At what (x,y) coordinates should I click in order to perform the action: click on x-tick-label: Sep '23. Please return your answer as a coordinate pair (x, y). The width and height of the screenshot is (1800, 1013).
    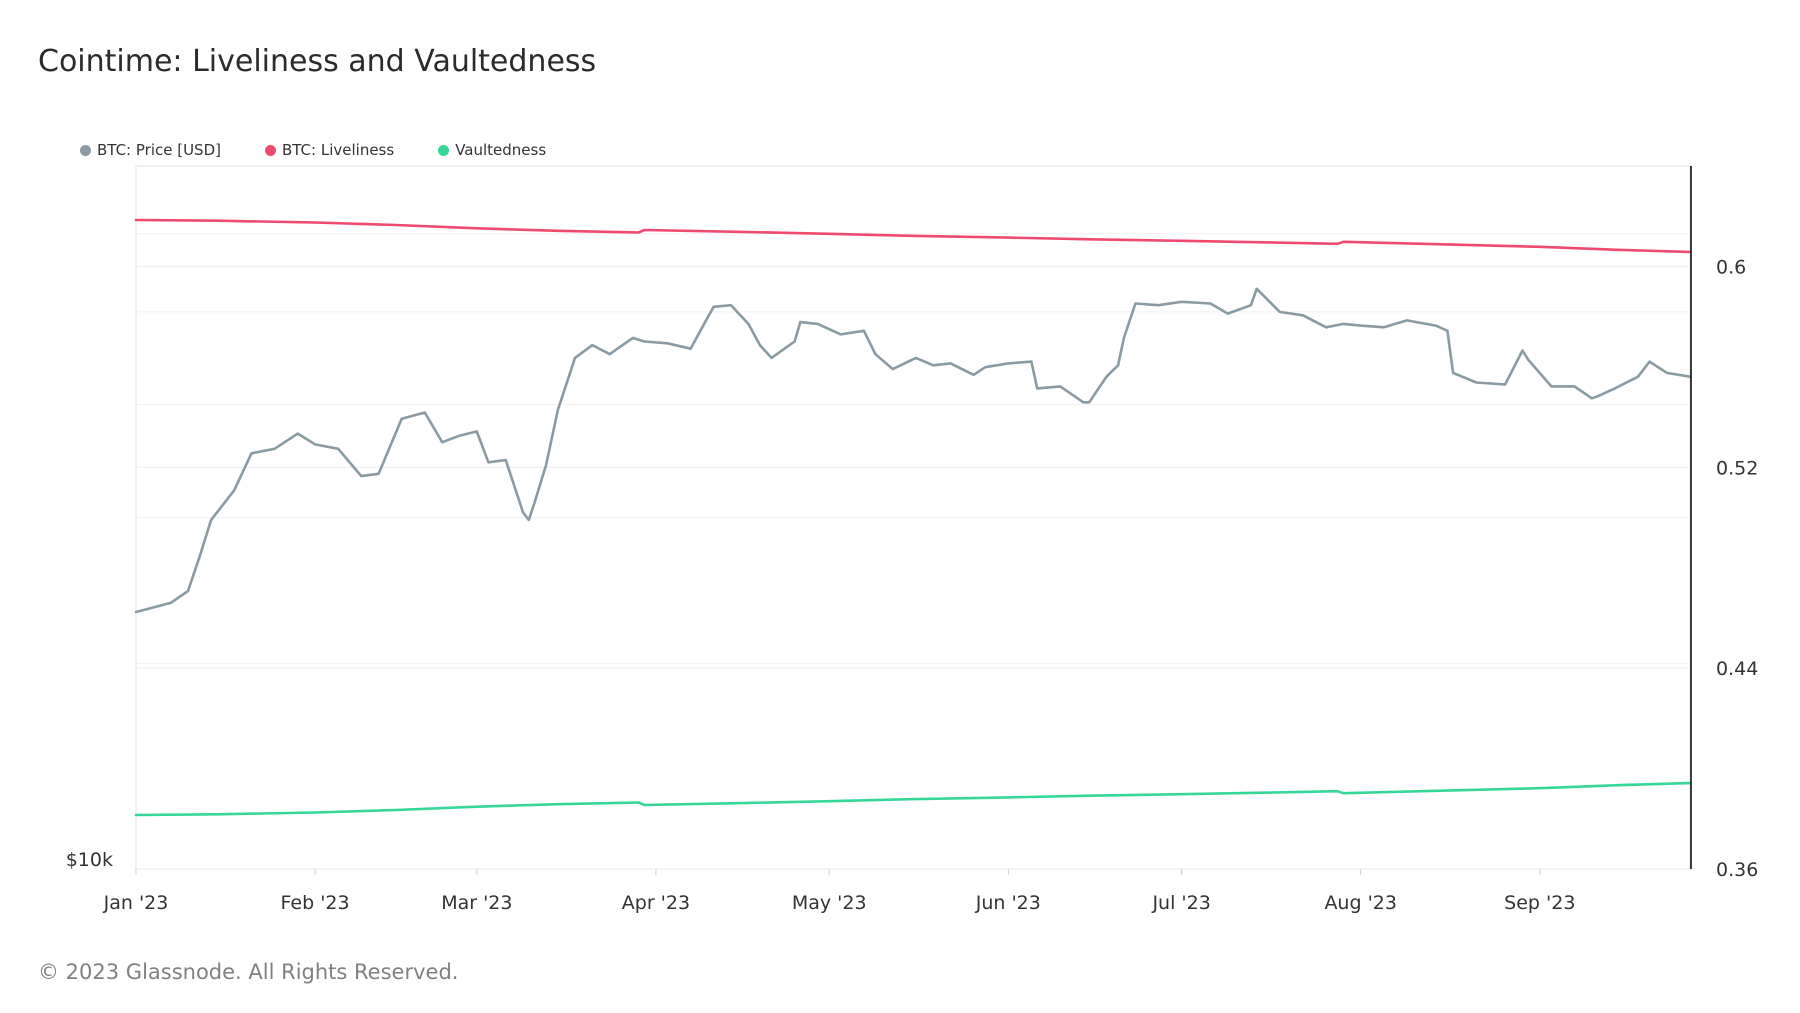
    Looking at the image, I should click on (1539, 903).